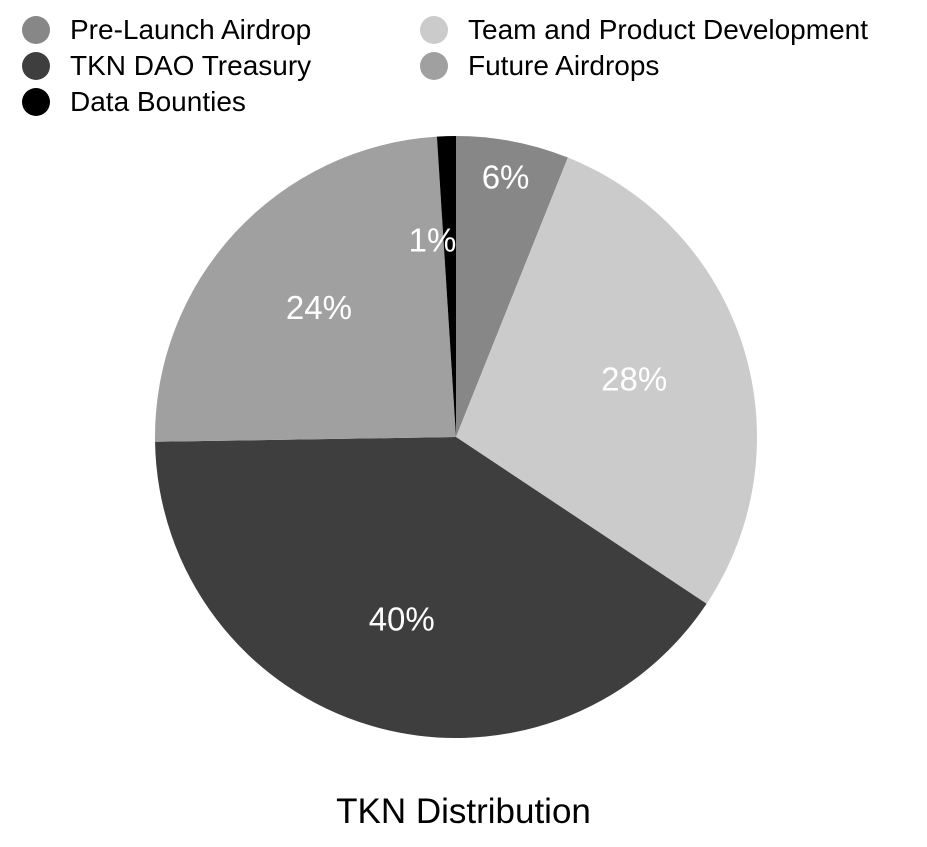  Describe the element at coordinates (506, 177) in the screenshot. I see `slice-percent-label: 6%` at that location.